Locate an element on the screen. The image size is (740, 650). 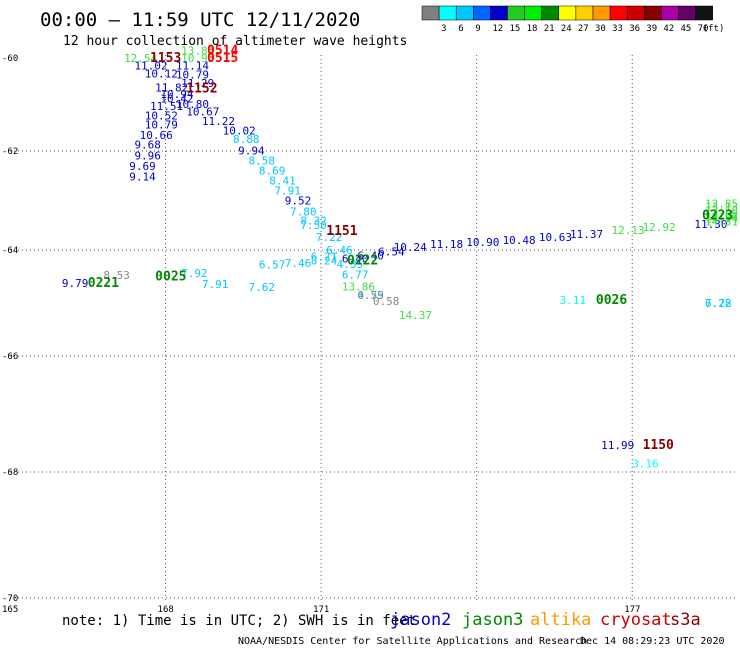
swh-observation: 8.24 is located at coordinates (324, 260).